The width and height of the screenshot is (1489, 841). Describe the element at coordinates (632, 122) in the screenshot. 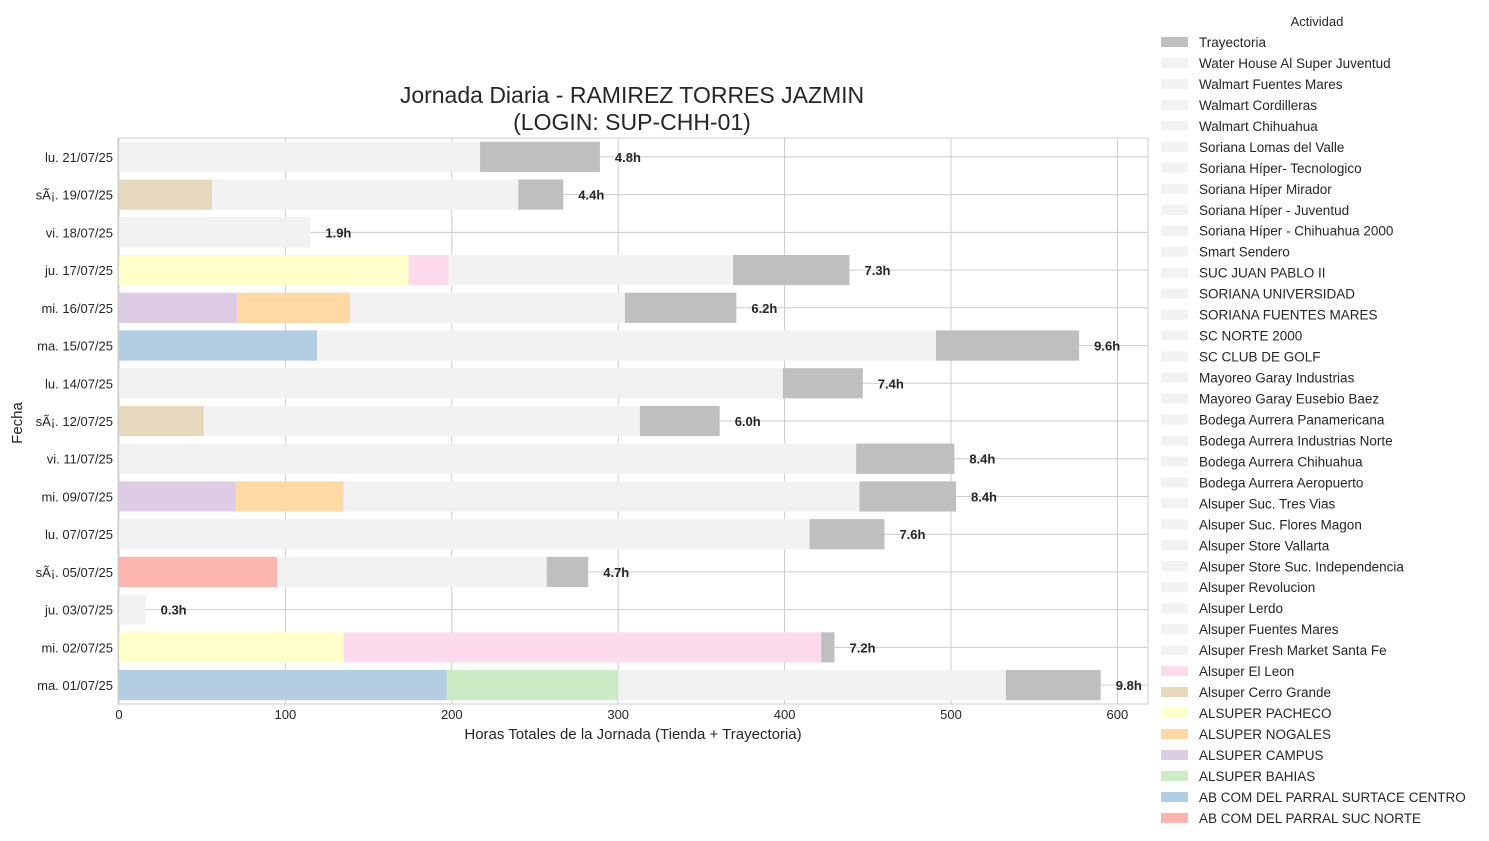

I see `chart-title-line2: (LOGIN: SUP-CHH-01)` at that location.